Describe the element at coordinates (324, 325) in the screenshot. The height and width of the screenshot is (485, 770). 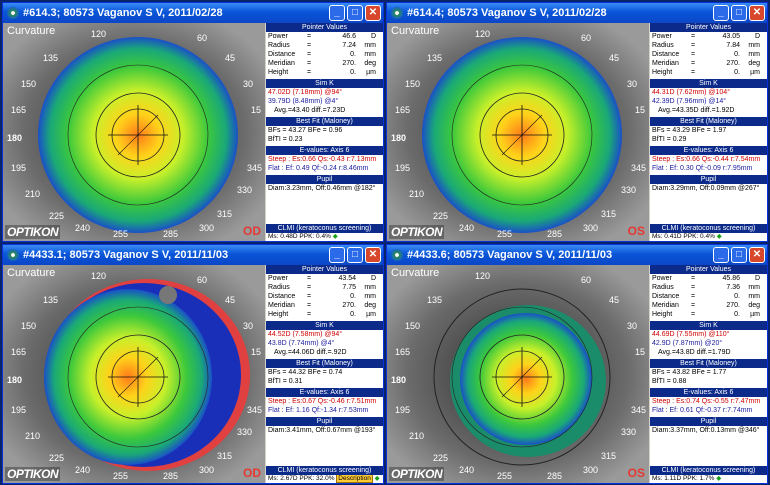
I see `simk-header: Sim K` at that location.